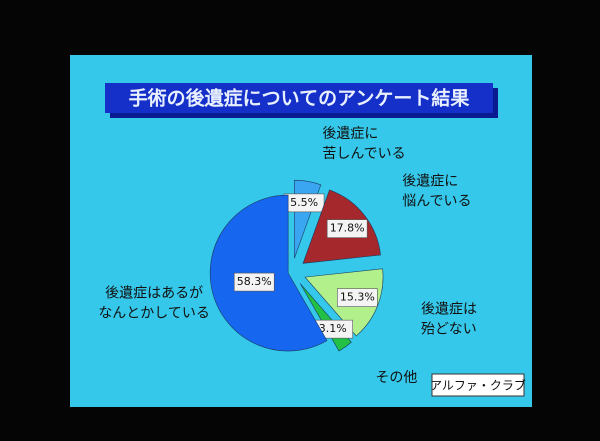 The image size is (600, 441). I want to click on chart-title: 手術の後遺症についてのアンケート結果, so click(299, 98).